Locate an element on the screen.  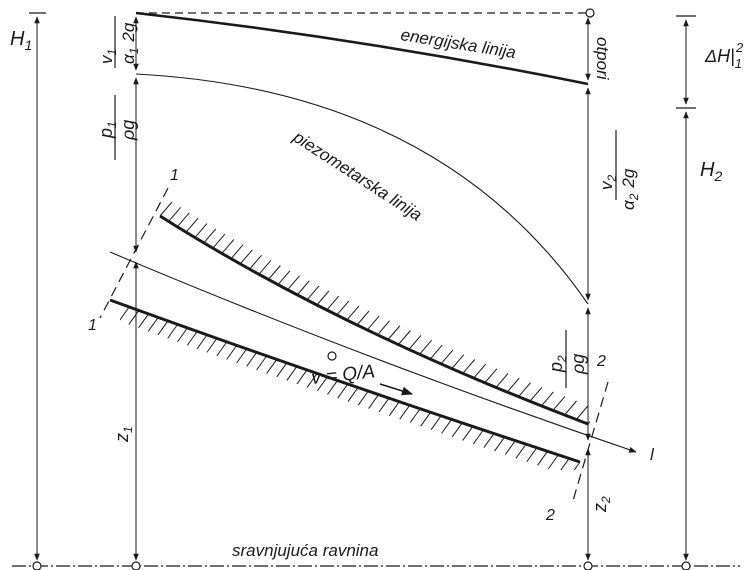
pressure-head-2-denominator: ρg is located at coordinates (578, 364).